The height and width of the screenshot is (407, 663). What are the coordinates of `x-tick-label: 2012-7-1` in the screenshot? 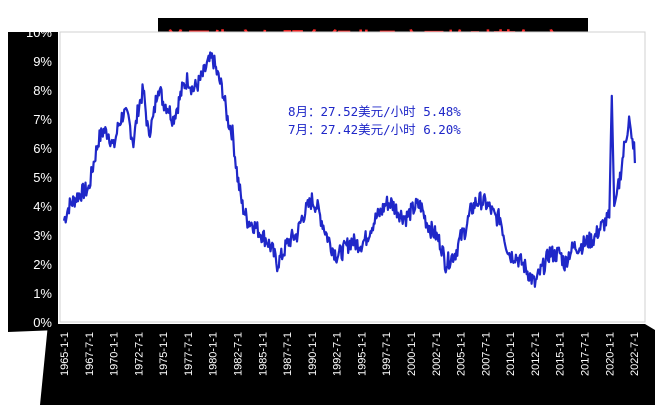 It's located at (536, 354).